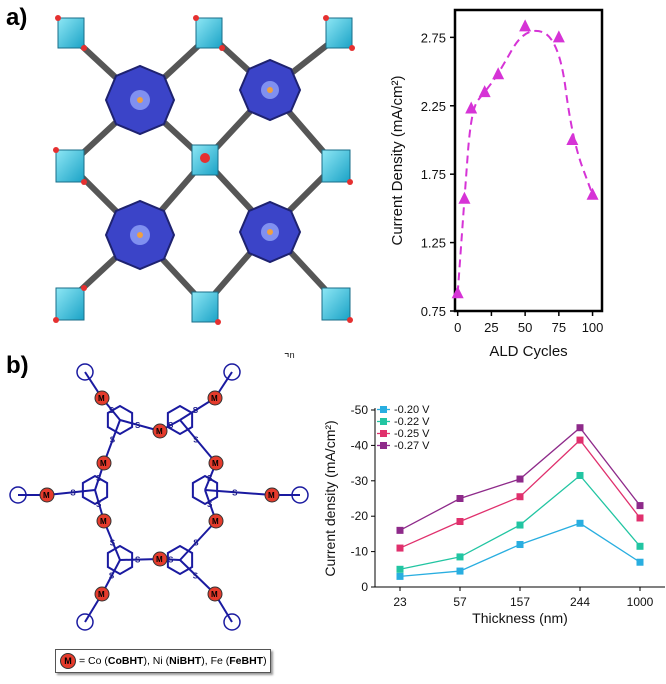 Image resolution: width=666 pixels, height=684 pixels. I want to click on x-tick-label: 50, so click(525, 327).